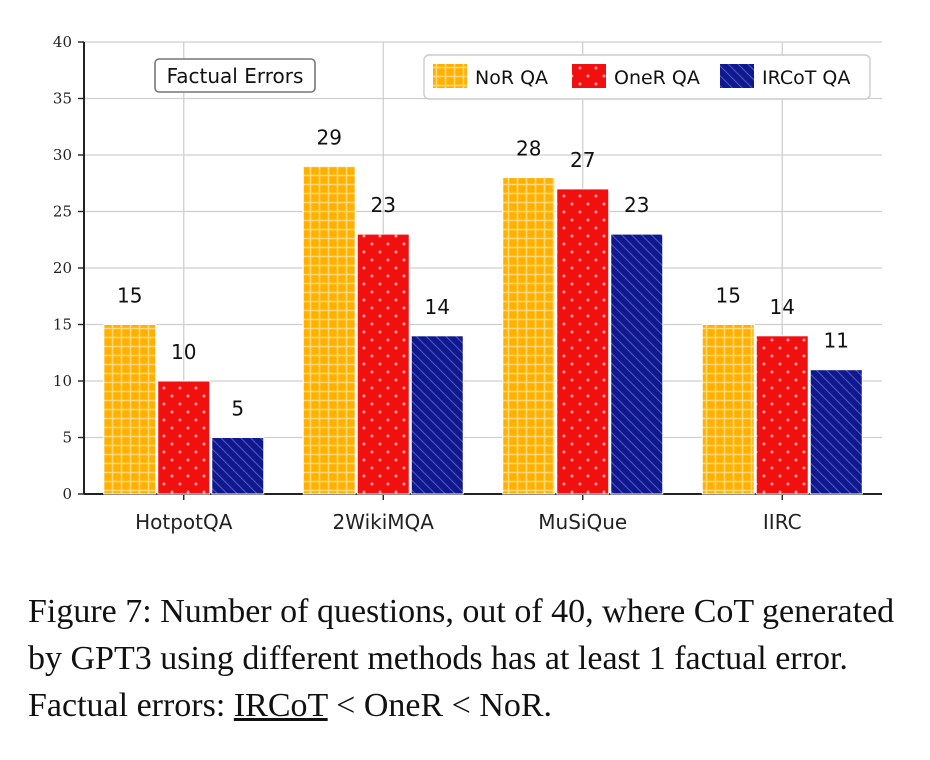 This screenshot has height=760, width=930. I want to click on data-label: 29, so click(329, 137).